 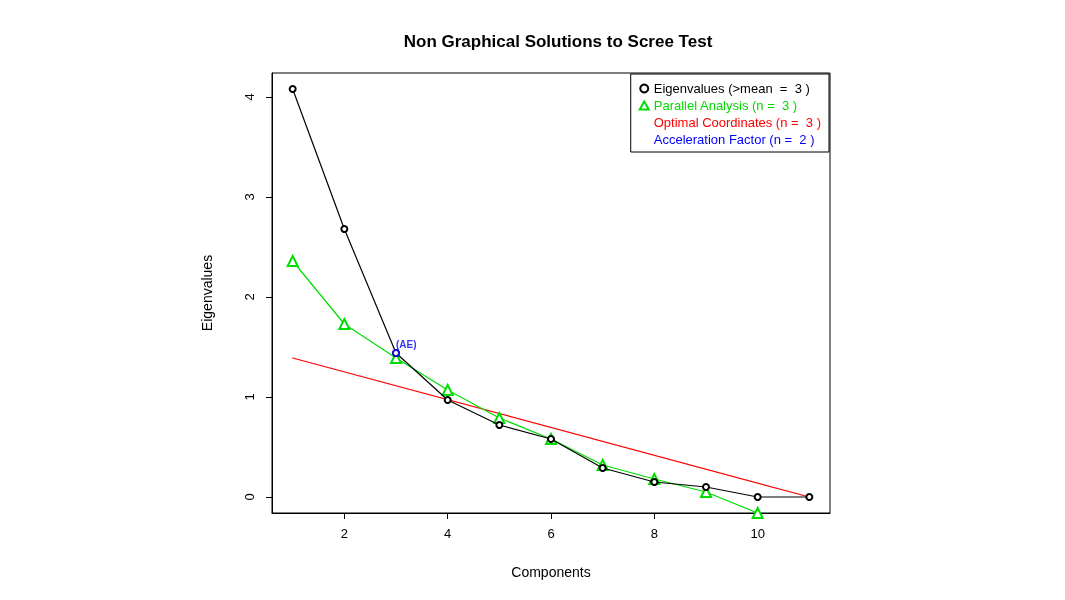 I want to click on x-tick-label: 8, so click(x=654, y=533).